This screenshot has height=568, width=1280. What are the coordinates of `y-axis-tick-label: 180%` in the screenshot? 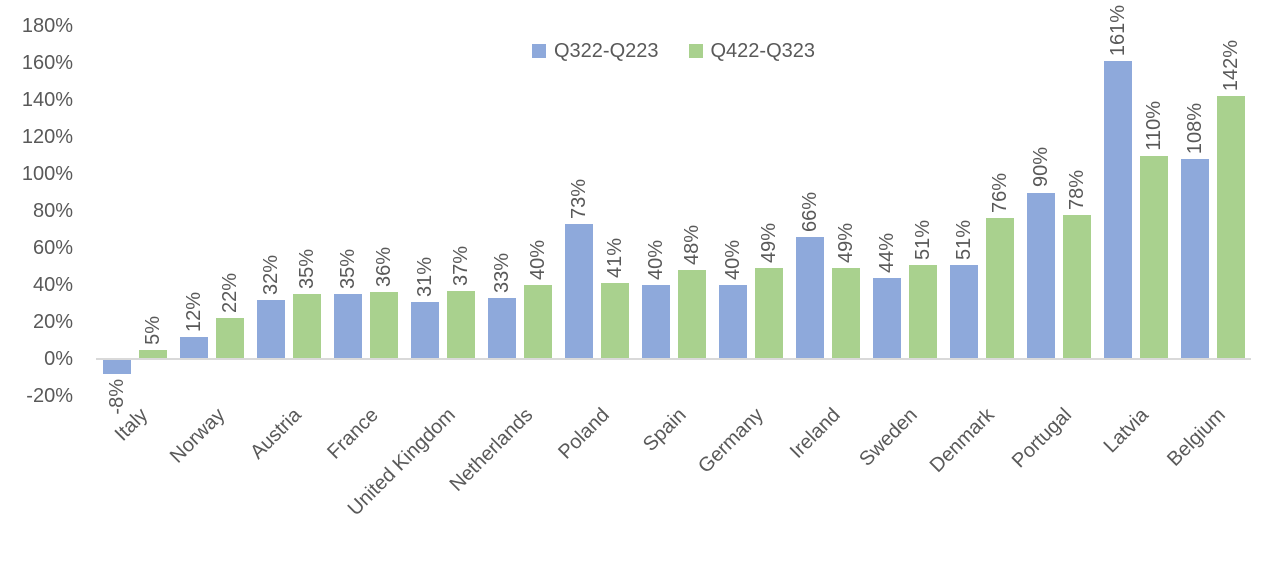 It's located at (47, 26).